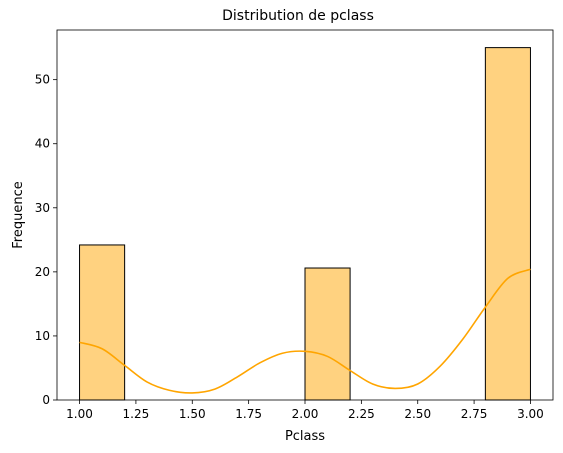  I want to click on x-tick-label: 2.75, so click(474, 414).